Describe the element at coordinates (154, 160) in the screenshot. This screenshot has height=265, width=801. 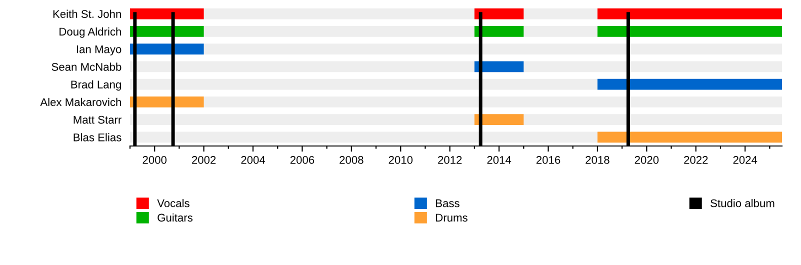
I see `x-tick-label: 2000` at that location.